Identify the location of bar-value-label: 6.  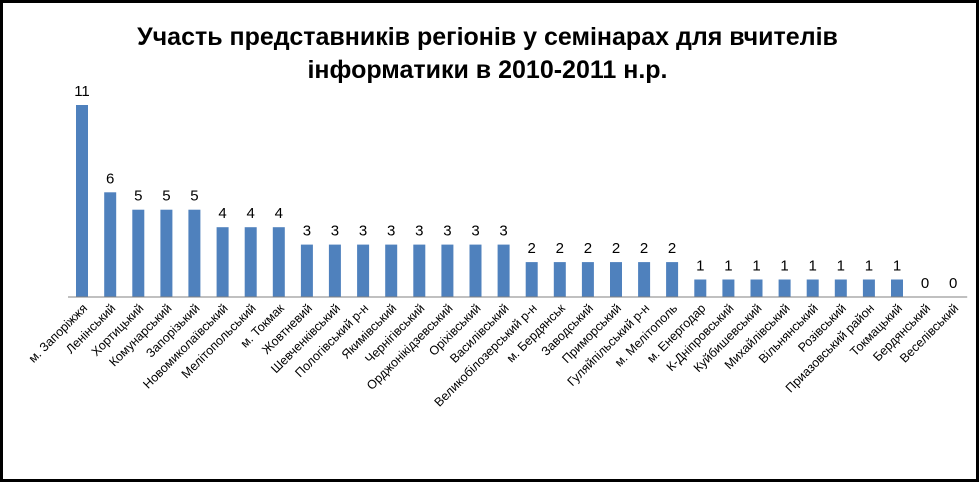
(110, 178).